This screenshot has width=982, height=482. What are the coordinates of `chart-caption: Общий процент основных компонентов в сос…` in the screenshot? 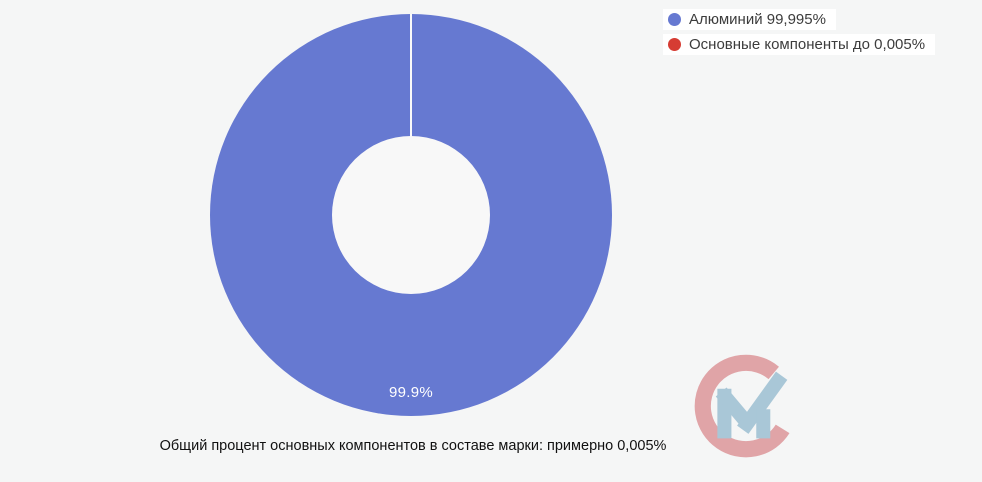 It's located at (413, 446).